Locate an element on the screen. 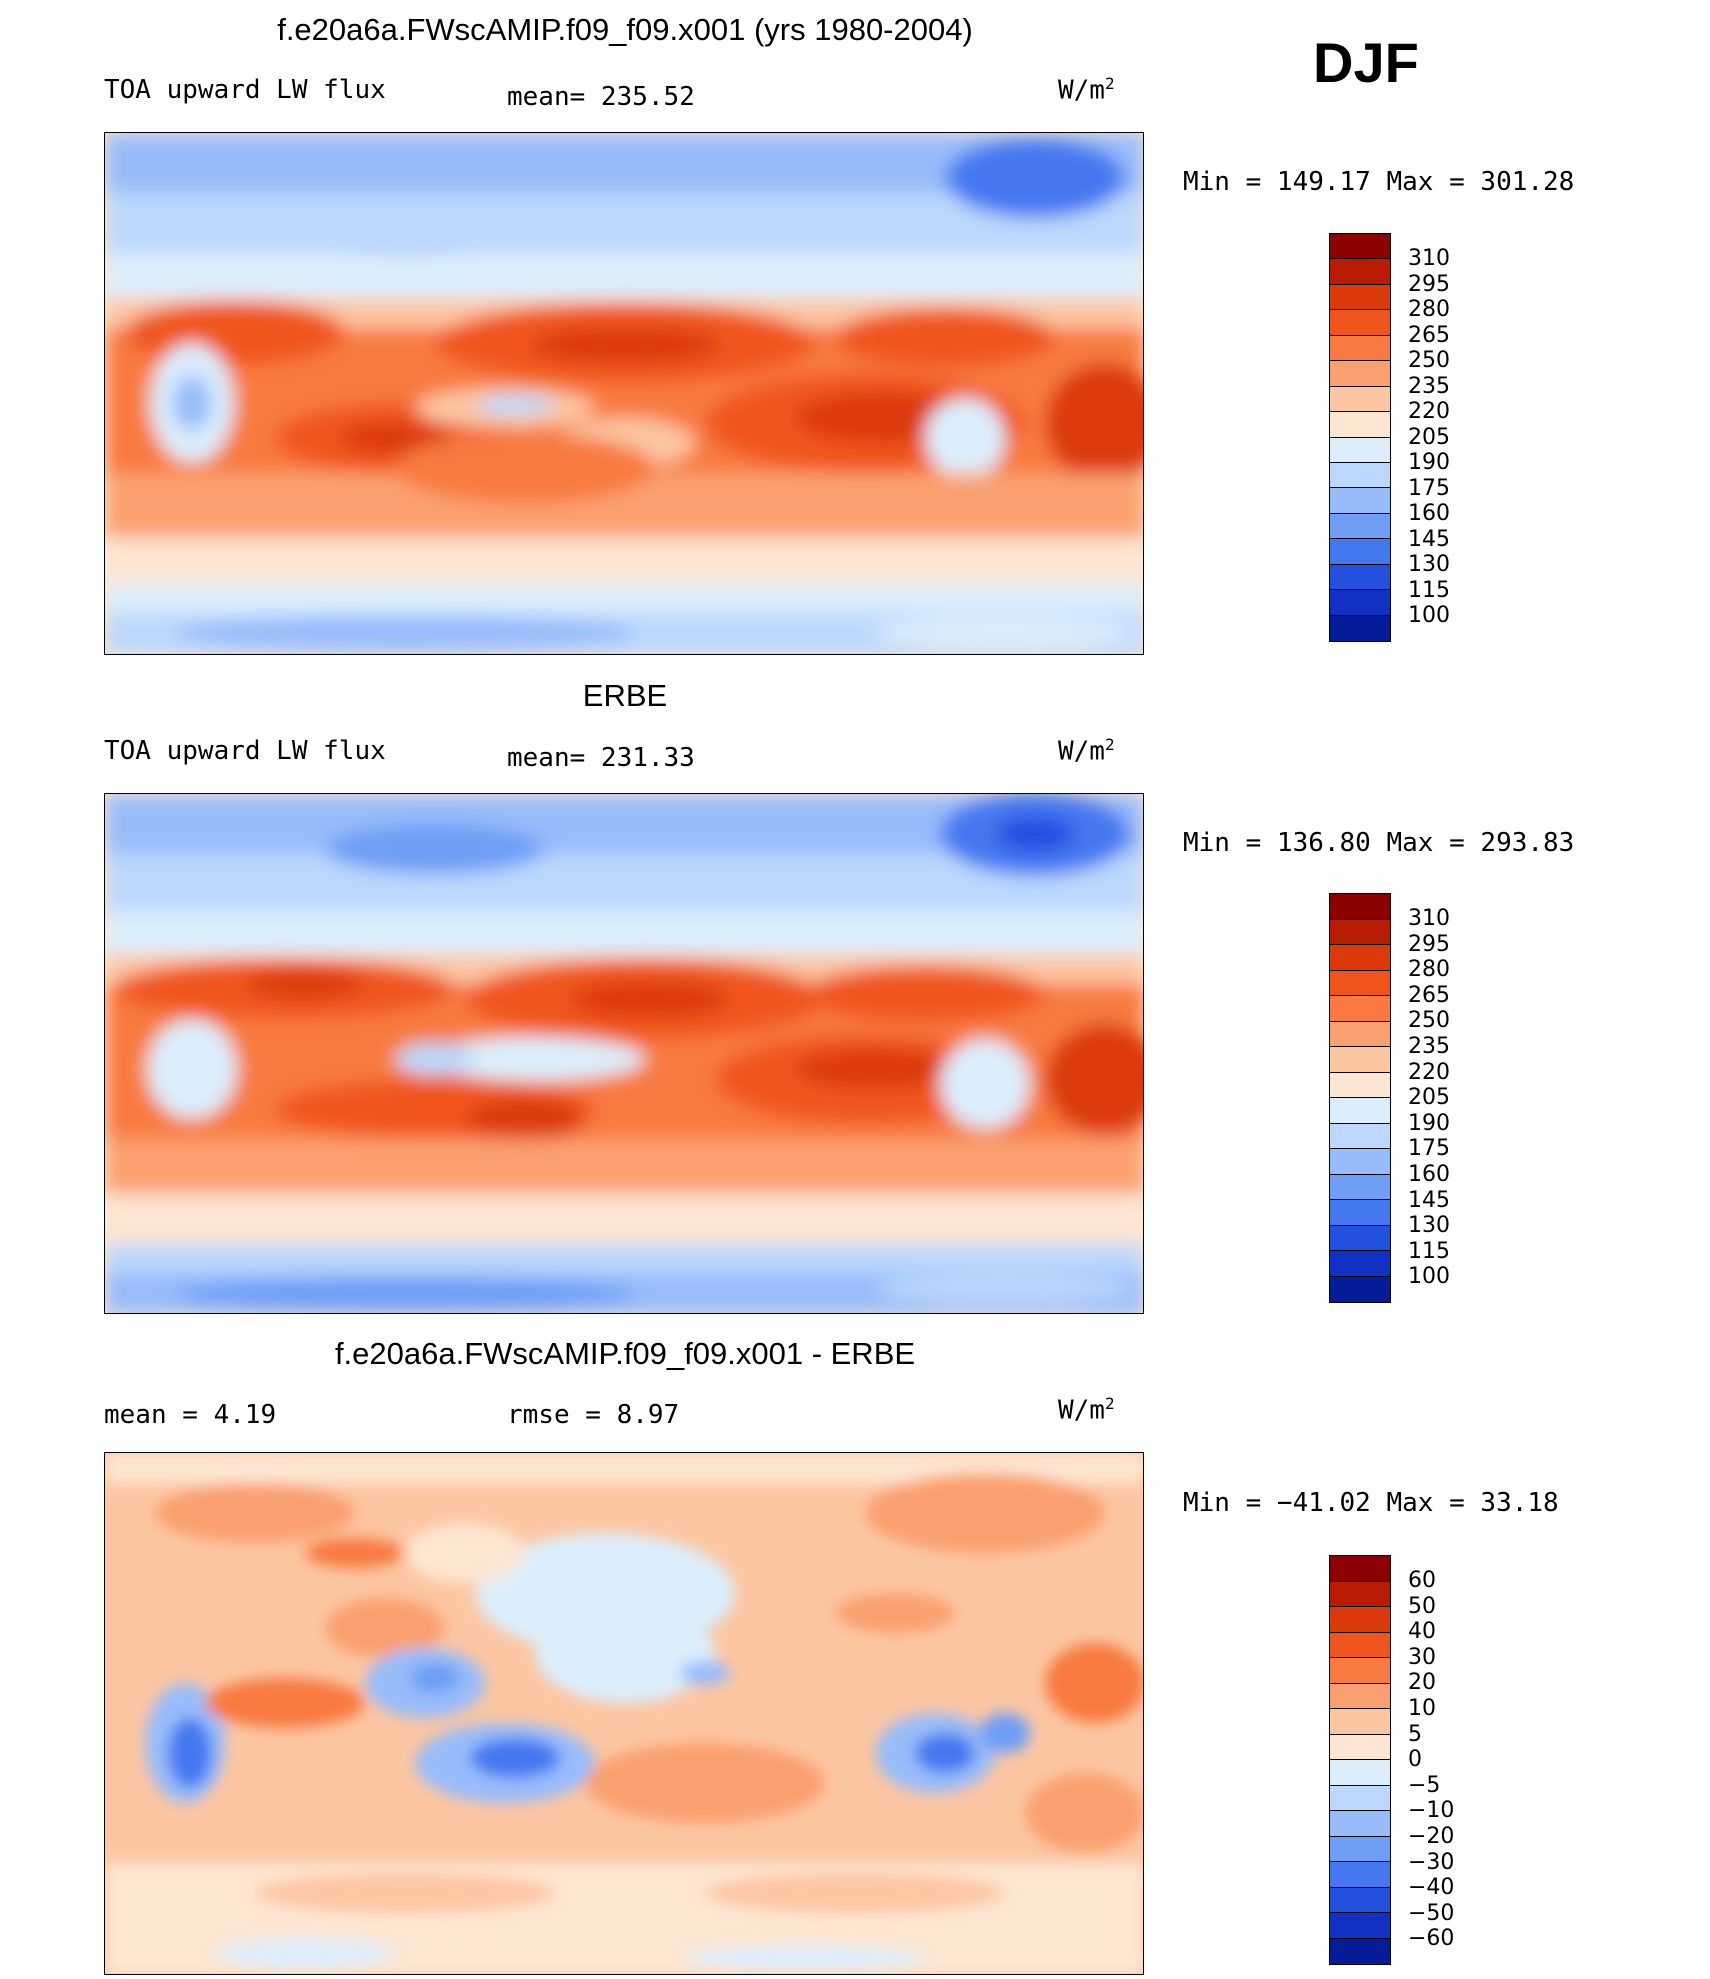  colorbar-tick: −30 is located at coordinates (1431, 1862).